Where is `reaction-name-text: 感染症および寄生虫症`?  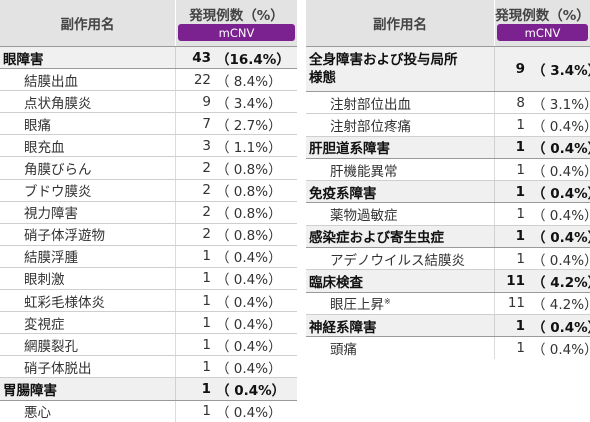 reaction-name-text: 感染症および寄生虫症 is located at coordinates (376, 238).